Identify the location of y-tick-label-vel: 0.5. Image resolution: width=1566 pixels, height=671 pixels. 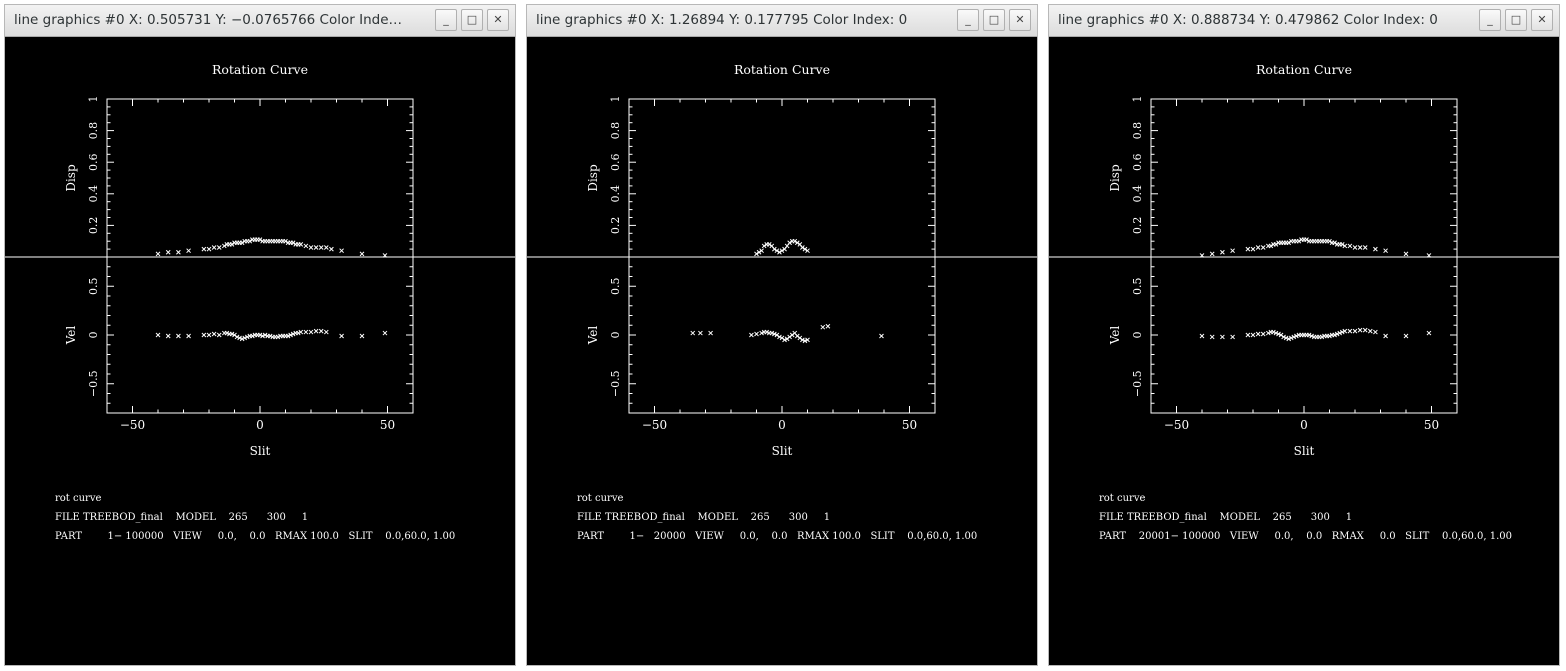
(93, 287).